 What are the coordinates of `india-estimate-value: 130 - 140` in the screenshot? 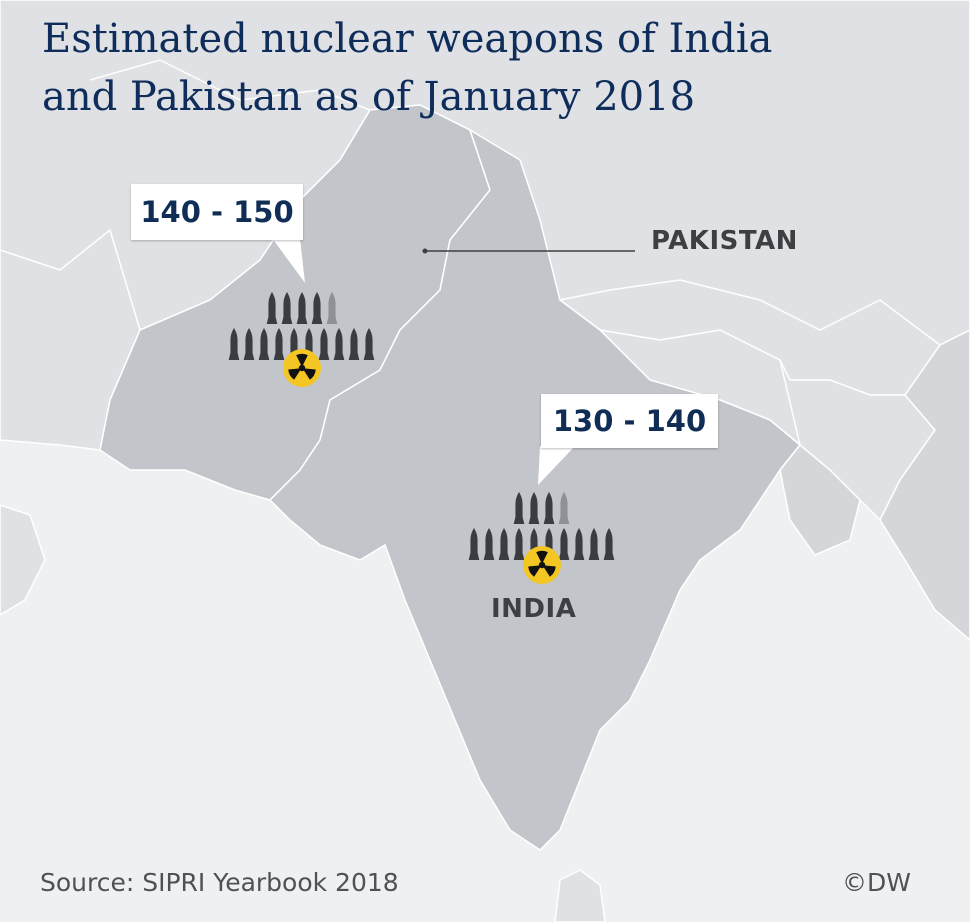 It's located at (629, 421).